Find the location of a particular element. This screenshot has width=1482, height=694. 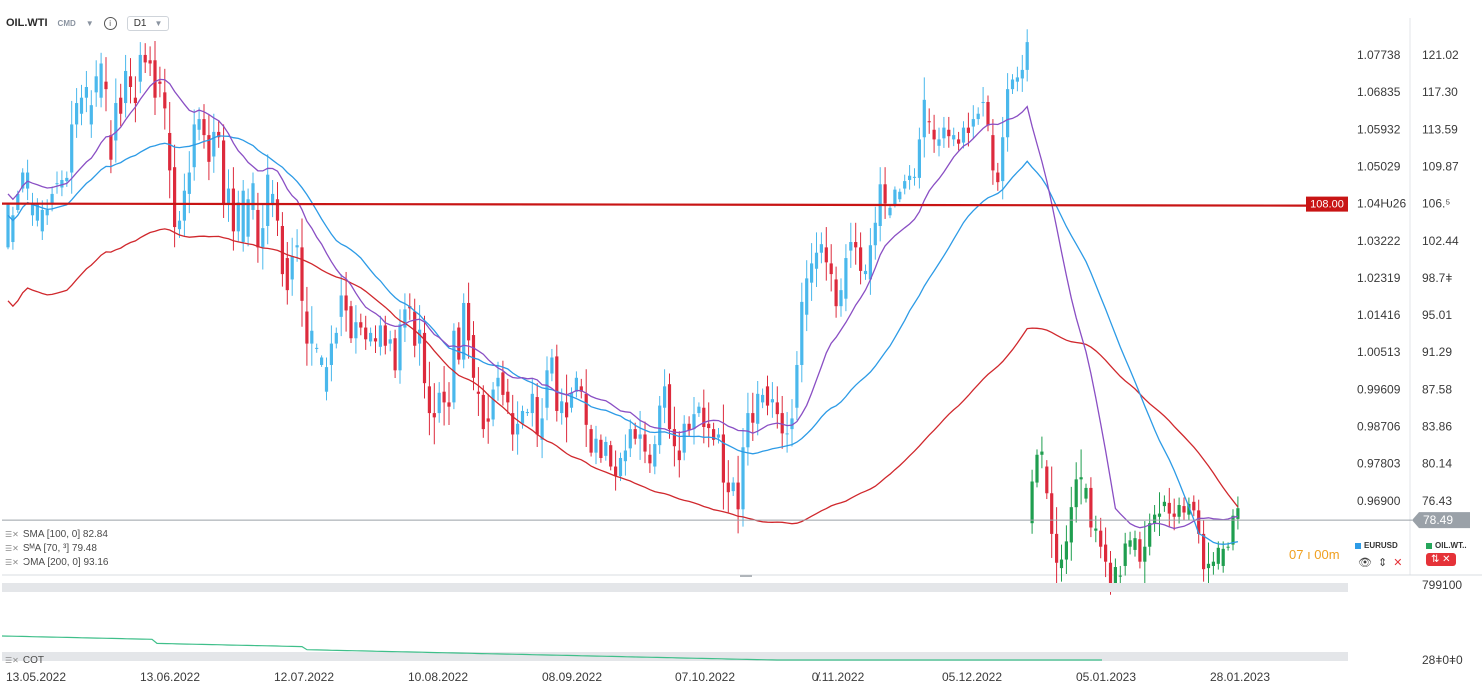

legend-sma50: ☰✕ SᴹA [70, ³] 79.48 is located at coordinates (51, 548).